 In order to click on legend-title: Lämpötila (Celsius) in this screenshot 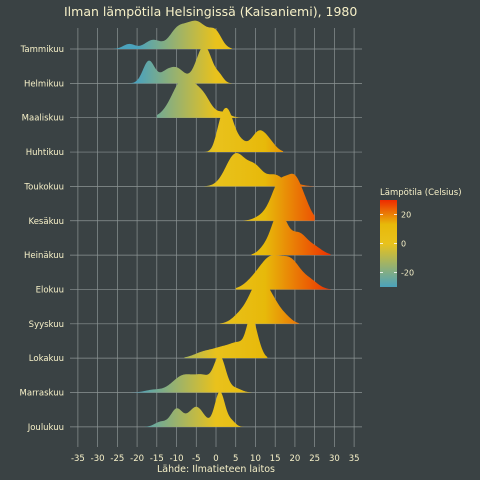, I will do `click(421, 193)`.